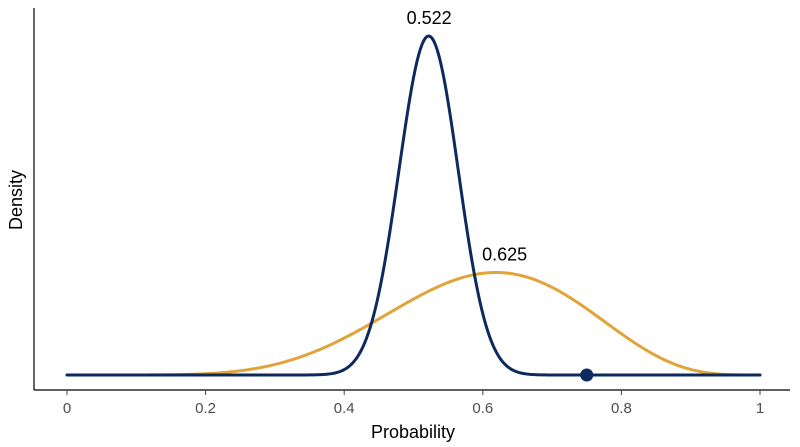 The image size is (800, 447). I want to click on x-axis-ticks: 0 0.2 0.4 0.6 0.8 1, so click(413, 403).